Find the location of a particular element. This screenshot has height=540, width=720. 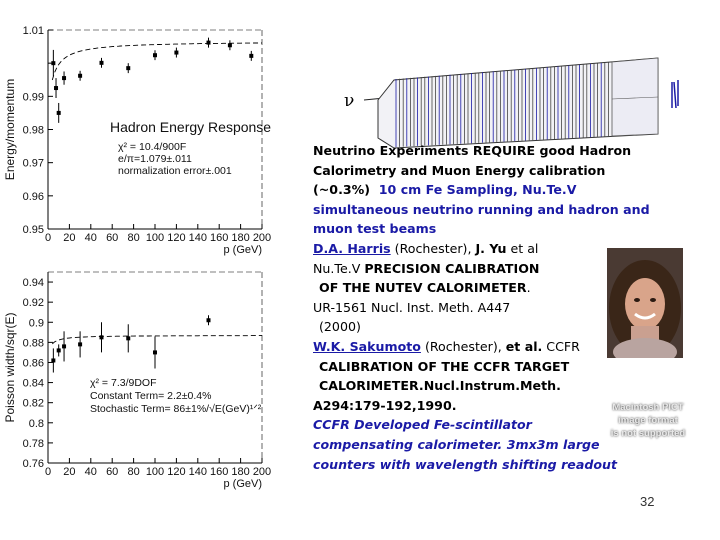

plot-annotation: e/π=1.079±.011 is located at coordinates (155, 159).